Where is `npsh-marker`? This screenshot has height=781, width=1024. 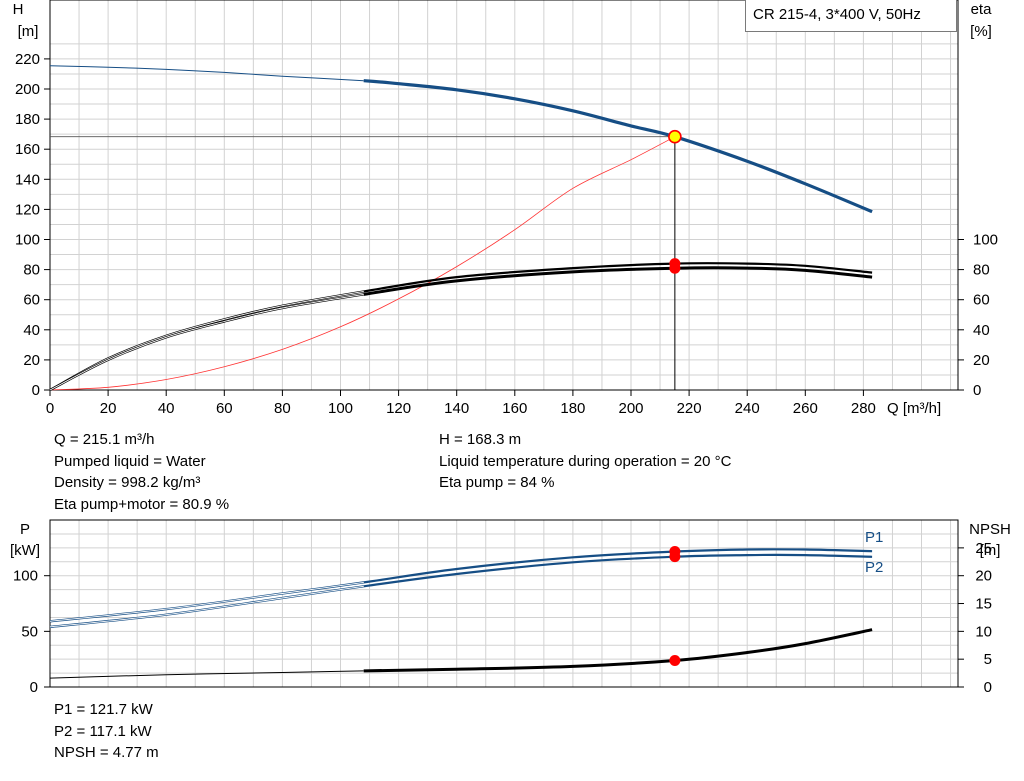
npsh-marker is located at coordinates (675, 660).